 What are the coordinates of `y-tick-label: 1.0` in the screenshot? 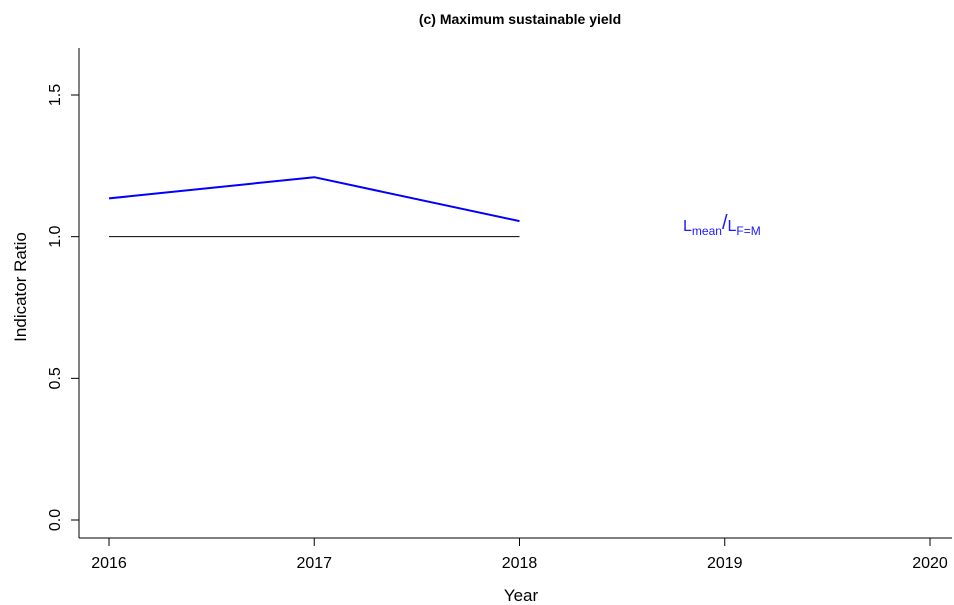 It's located at (55, 236).